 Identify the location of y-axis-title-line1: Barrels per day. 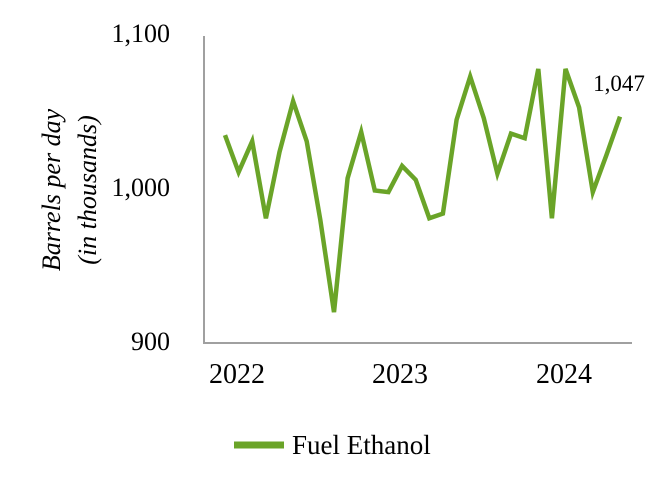
(51, 190).